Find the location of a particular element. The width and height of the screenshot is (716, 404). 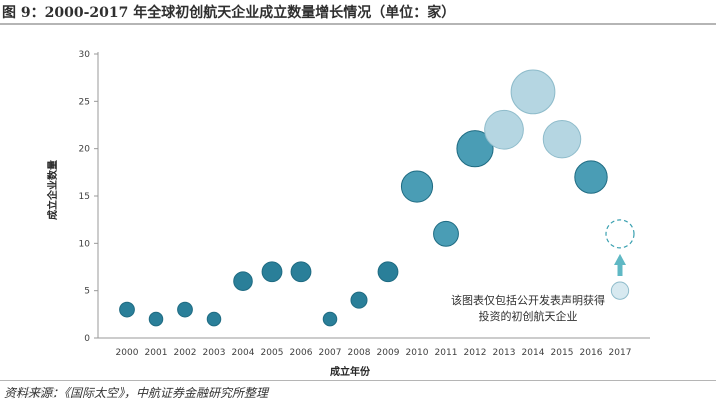

x-tick-label: 2002 is located at coordinates (185, 353).